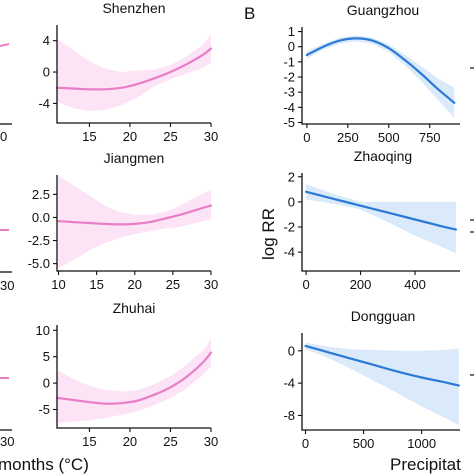 The image size is (474, 474). I want to click on y-tick-label: 0.0, so click(41, 217).